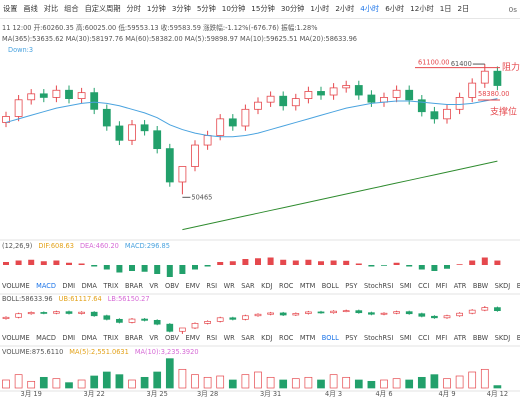  I want to click on toolbar-item: 1分钟, so click(156, 8).